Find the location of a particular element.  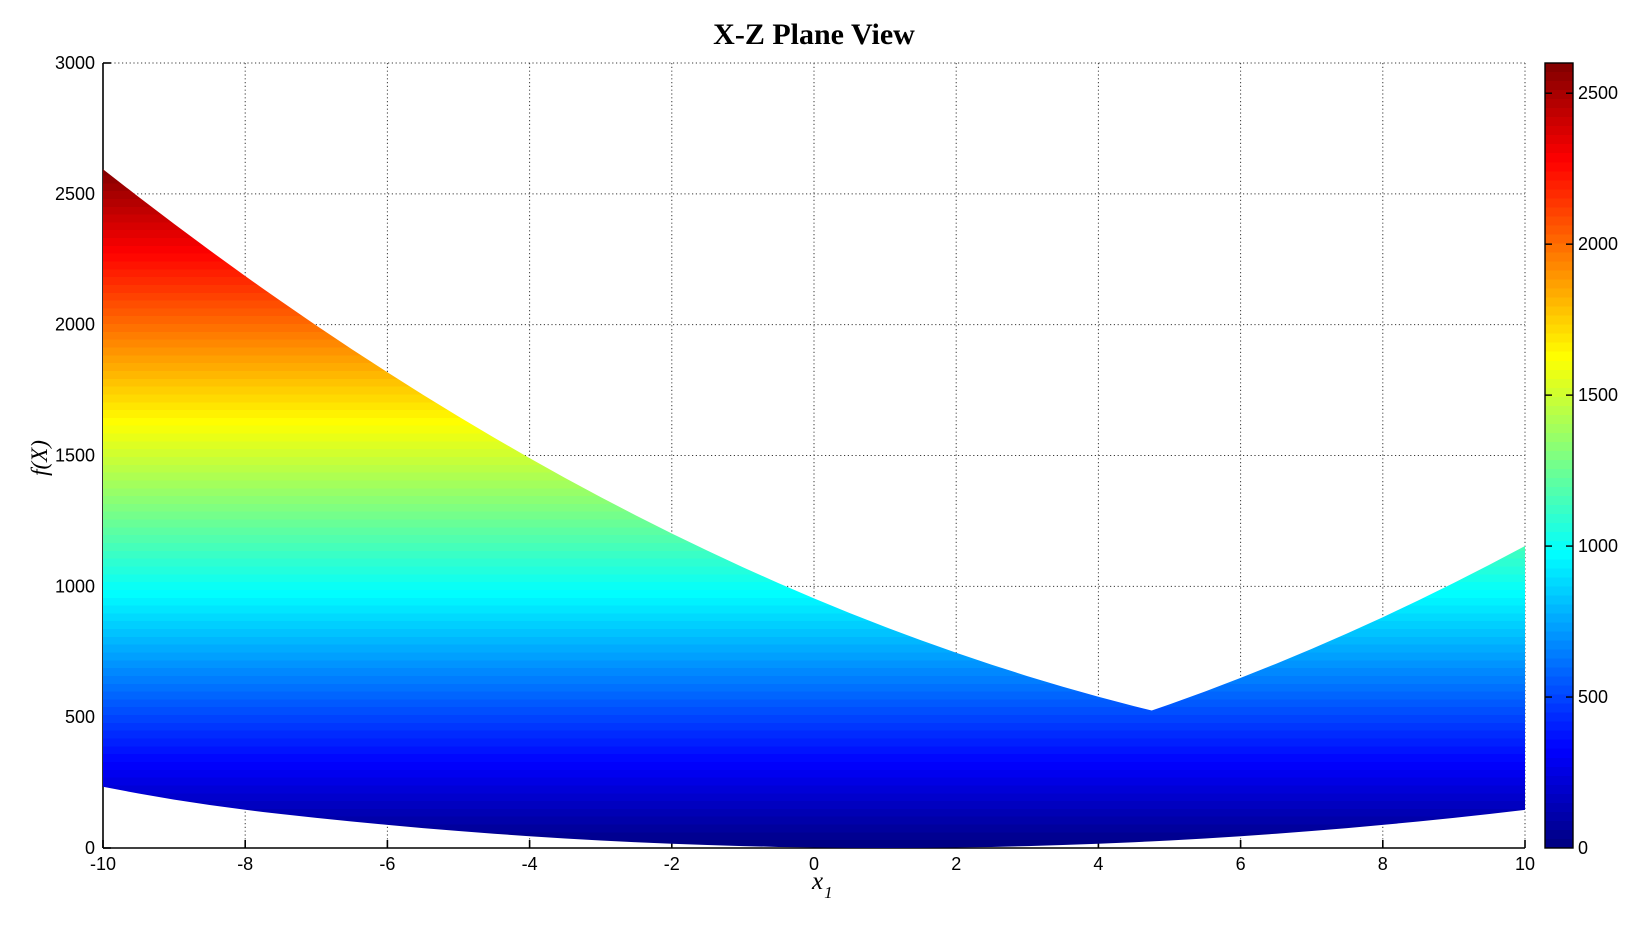

colorbar-tick-label: 1000 is located at coordinates (1598, 546).